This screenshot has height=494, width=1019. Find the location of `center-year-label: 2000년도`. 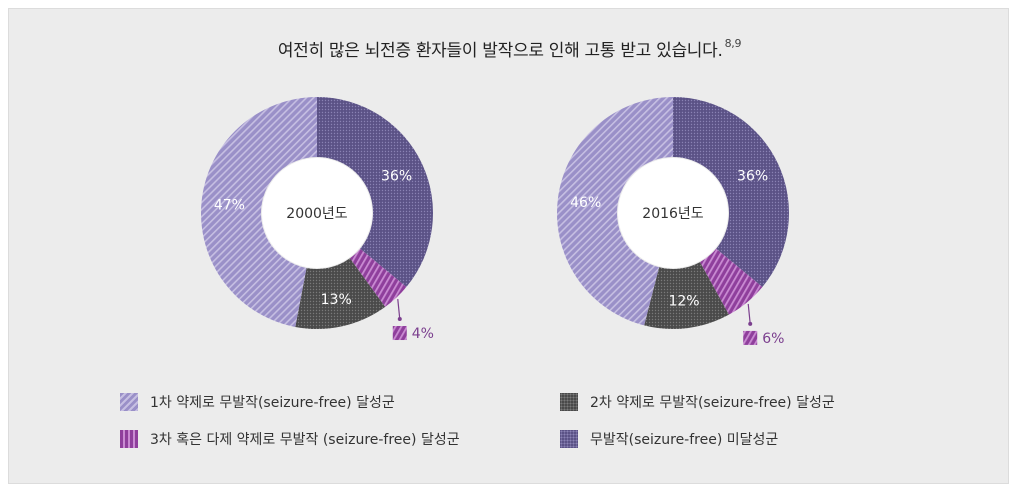

center-year-label: 2000년도 is located at coordinates (317, 214).